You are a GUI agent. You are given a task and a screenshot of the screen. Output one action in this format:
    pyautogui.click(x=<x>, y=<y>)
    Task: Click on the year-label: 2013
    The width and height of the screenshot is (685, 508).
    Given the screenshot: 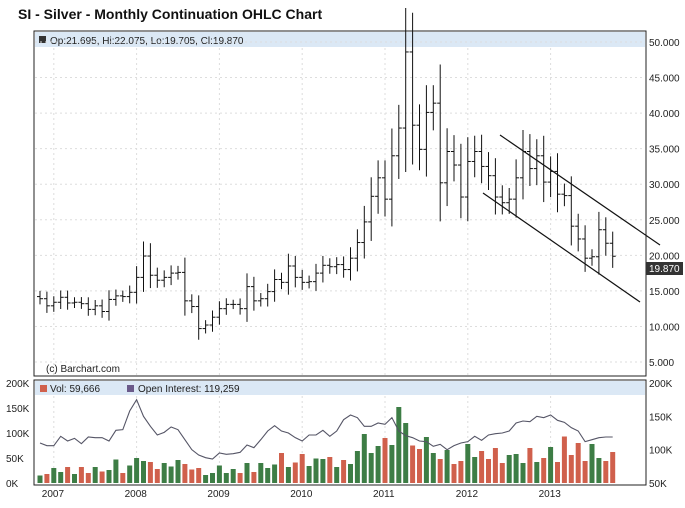 What is the action you would take?
    pyautogui.click(x=550, y=494)
    